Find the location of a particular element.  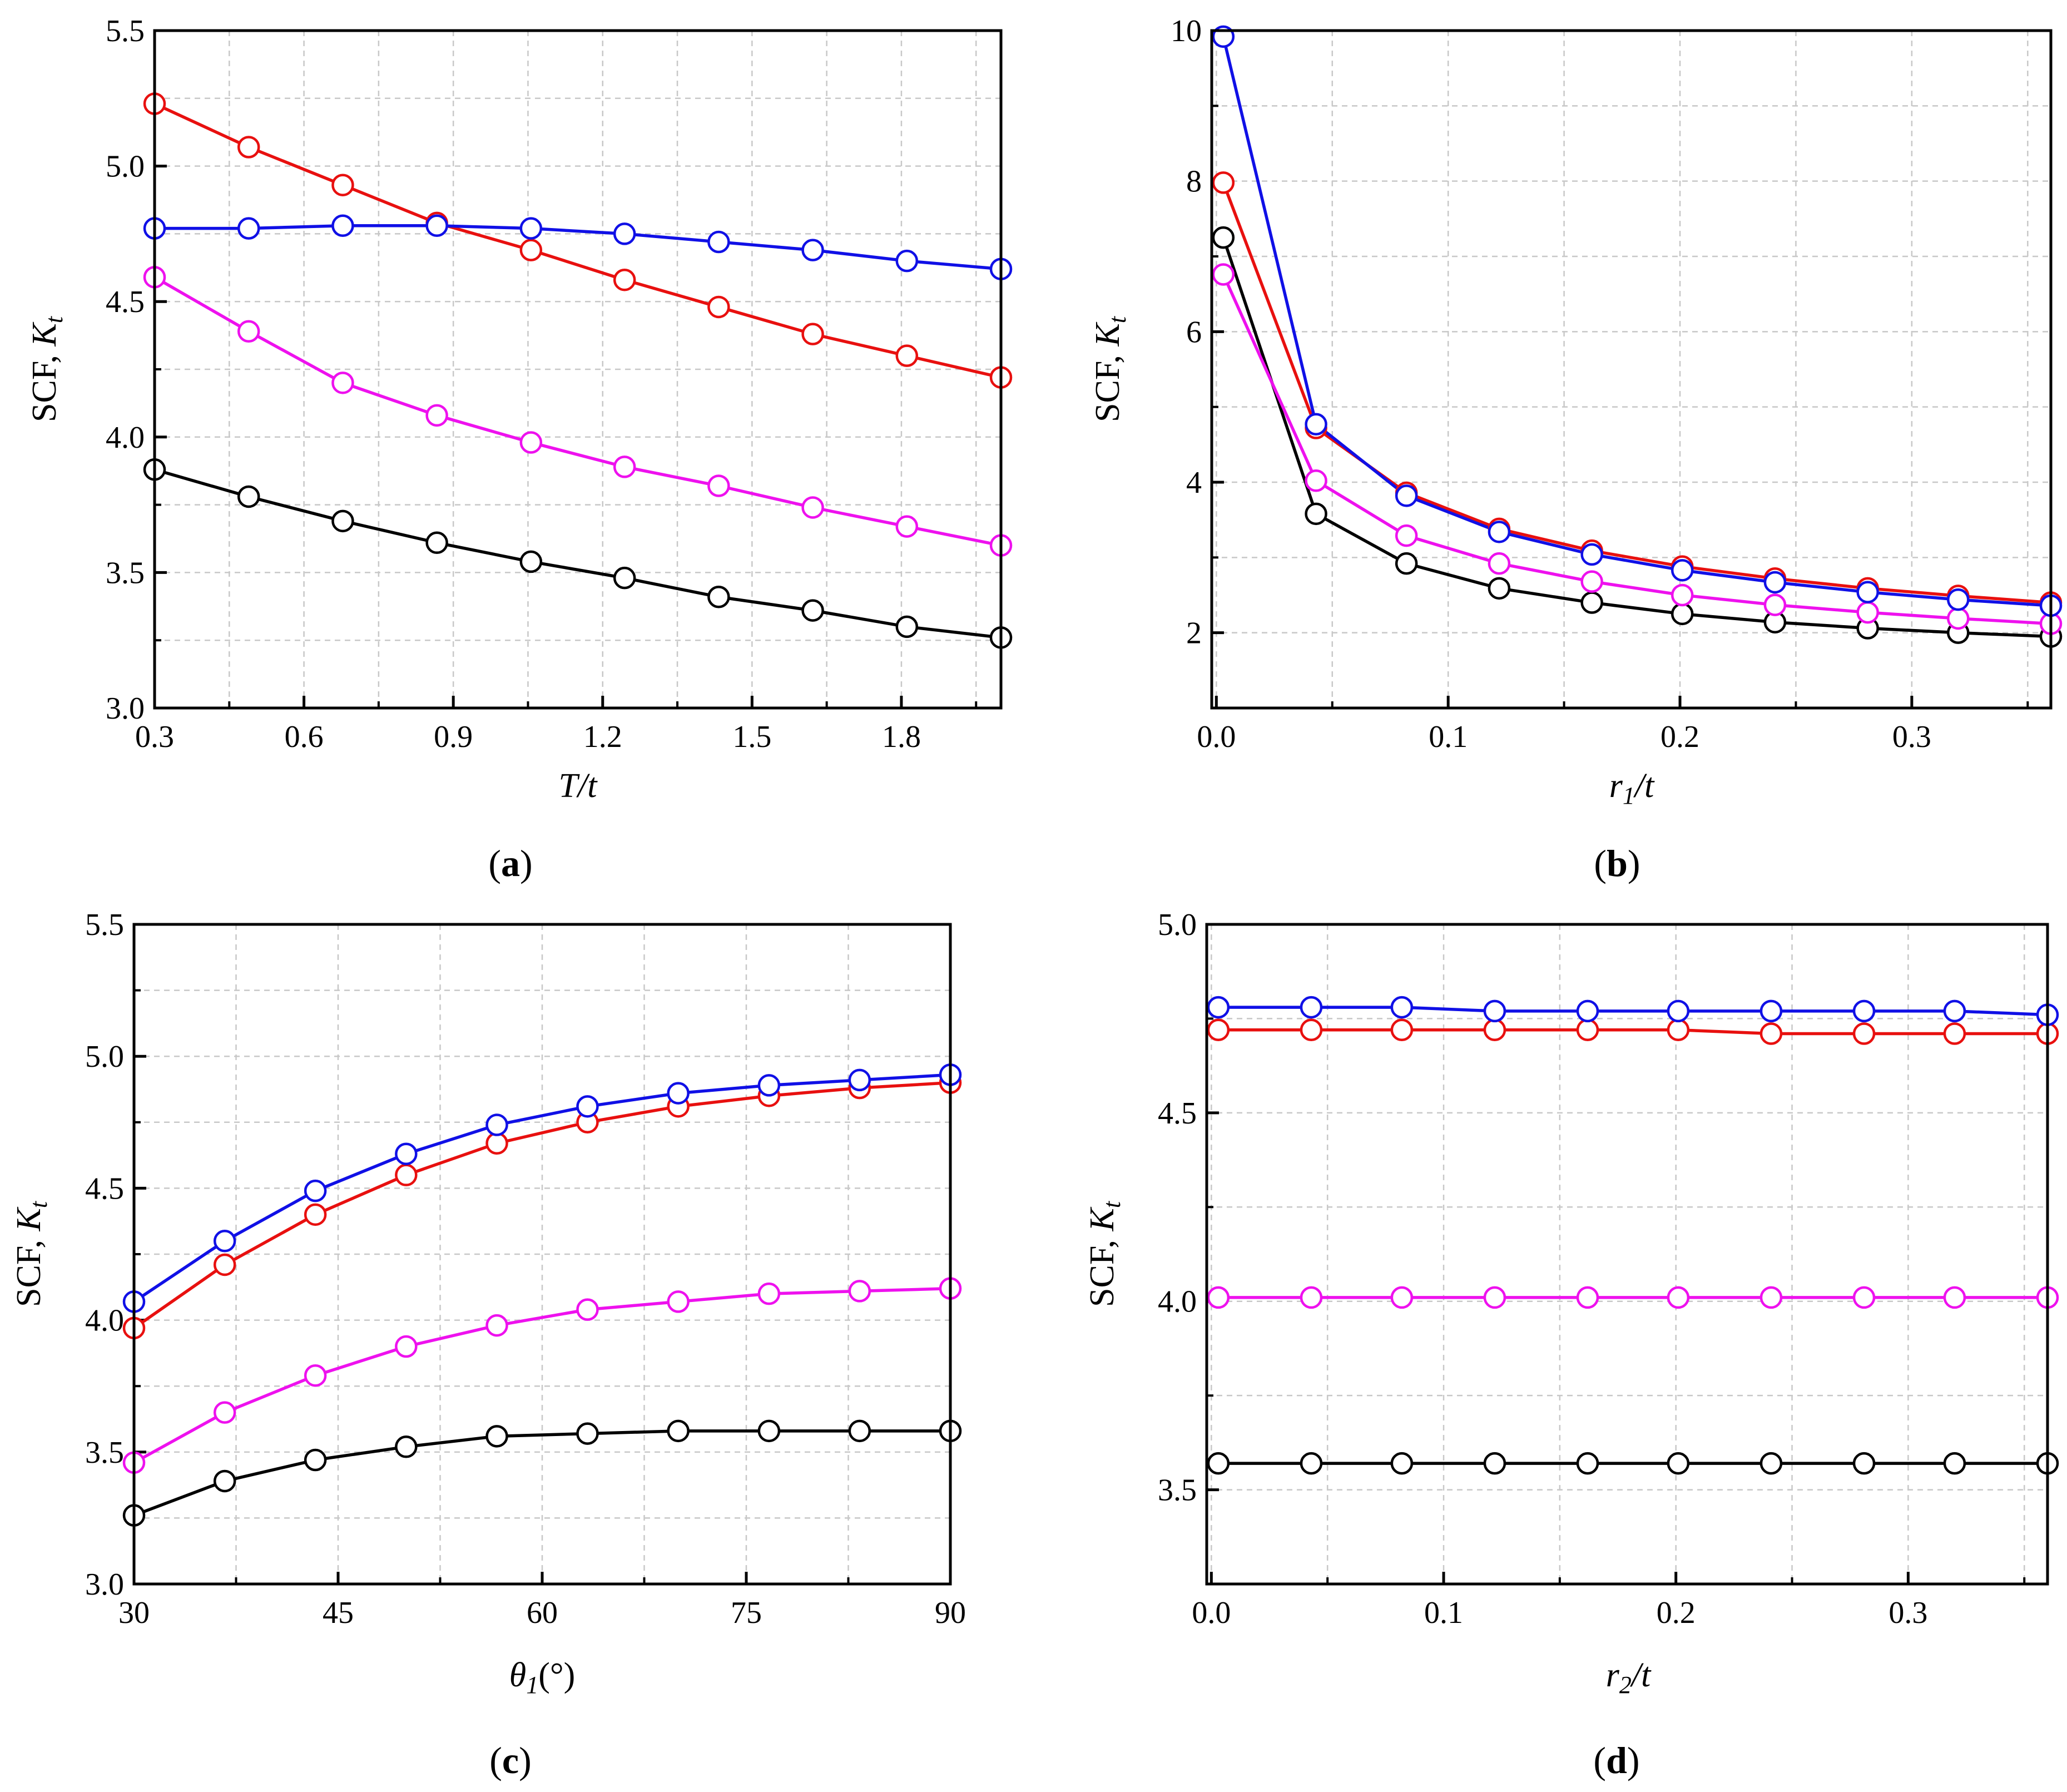

panel-a-ytick-label: 5.5 is located at coordinates (125, 31).